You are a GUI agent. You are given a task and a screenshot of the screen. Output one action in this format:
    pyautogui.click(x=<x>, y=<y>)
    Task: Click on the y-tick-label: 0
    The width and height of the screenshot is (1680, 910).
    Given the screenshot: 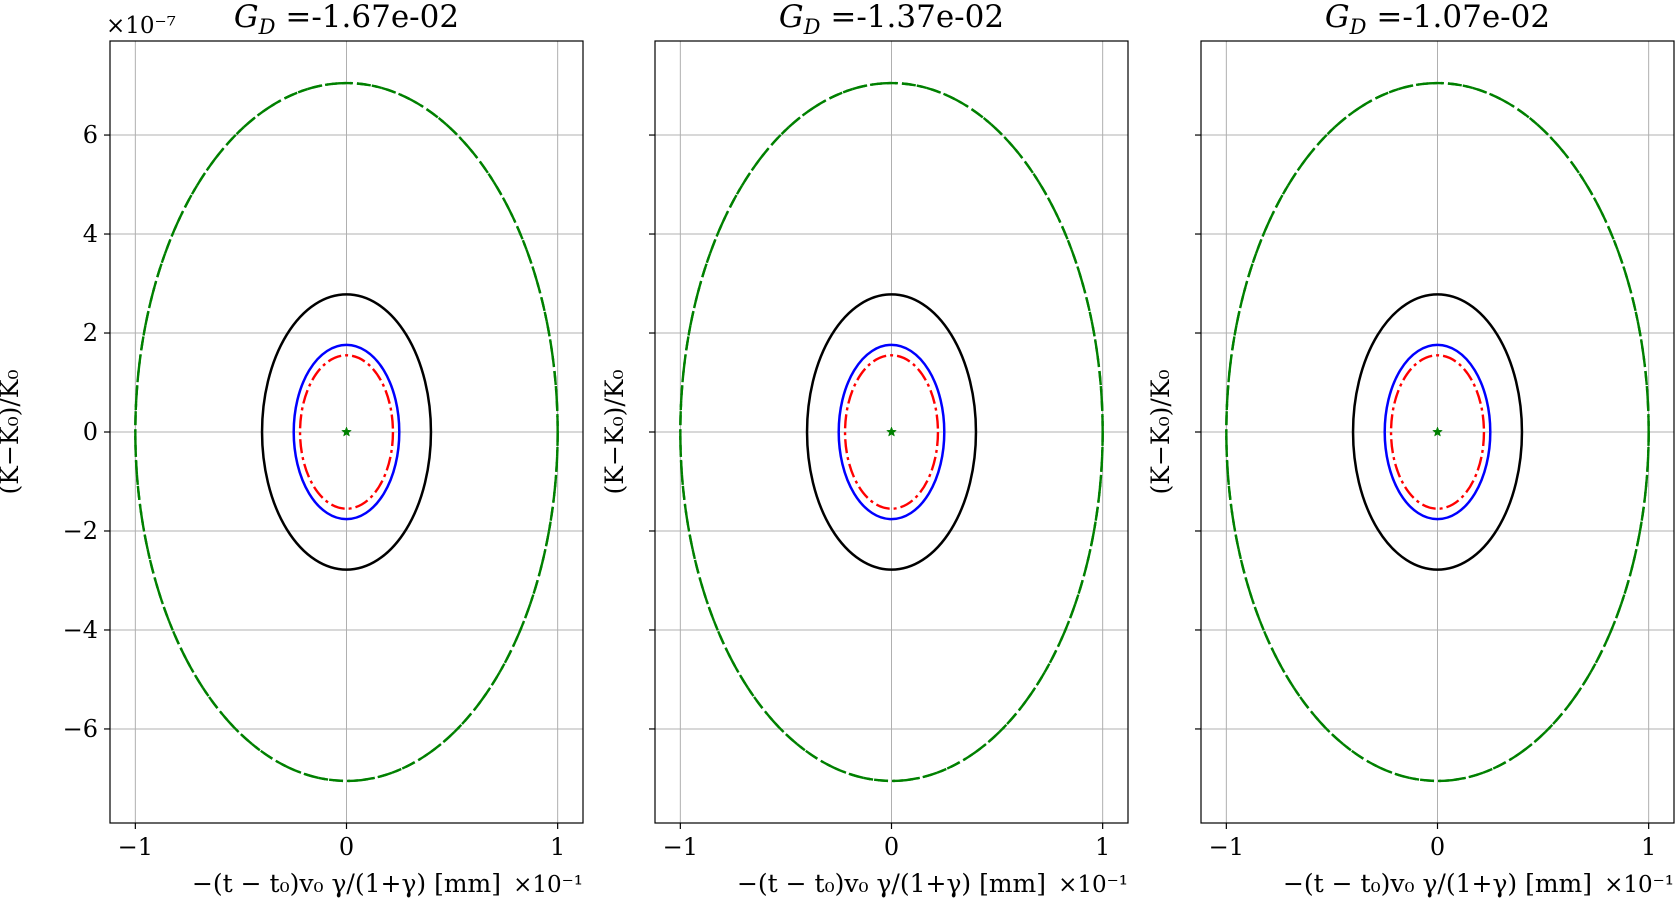 What is the action you would take?
    pyautogui.click(x=90, y=432)
    